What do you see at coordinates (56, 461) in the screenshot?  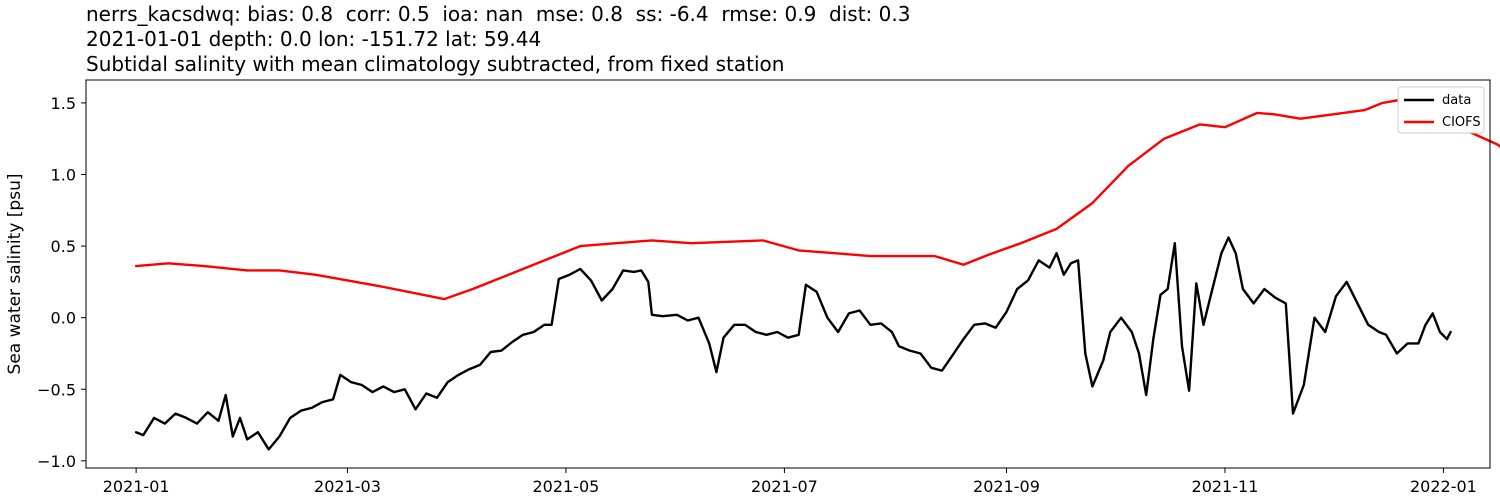 I see `y-tick-label: −1.0` at bounding box center [56, 461].